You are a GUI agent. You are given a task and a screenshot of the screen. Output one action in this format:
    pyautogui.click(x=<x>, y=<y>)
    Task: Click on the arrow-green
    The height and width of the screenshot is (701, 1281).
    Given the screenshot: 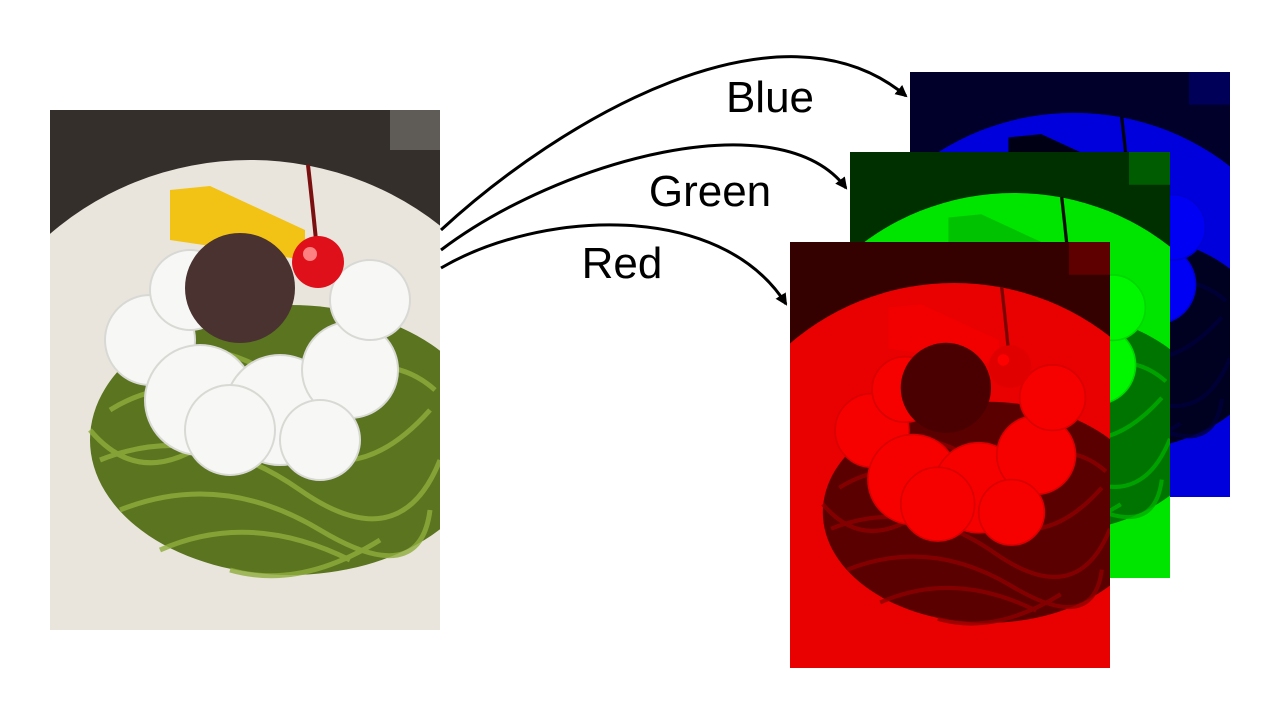 What is the action you would take?
    pyautogui.click(x=644, y=197)
    